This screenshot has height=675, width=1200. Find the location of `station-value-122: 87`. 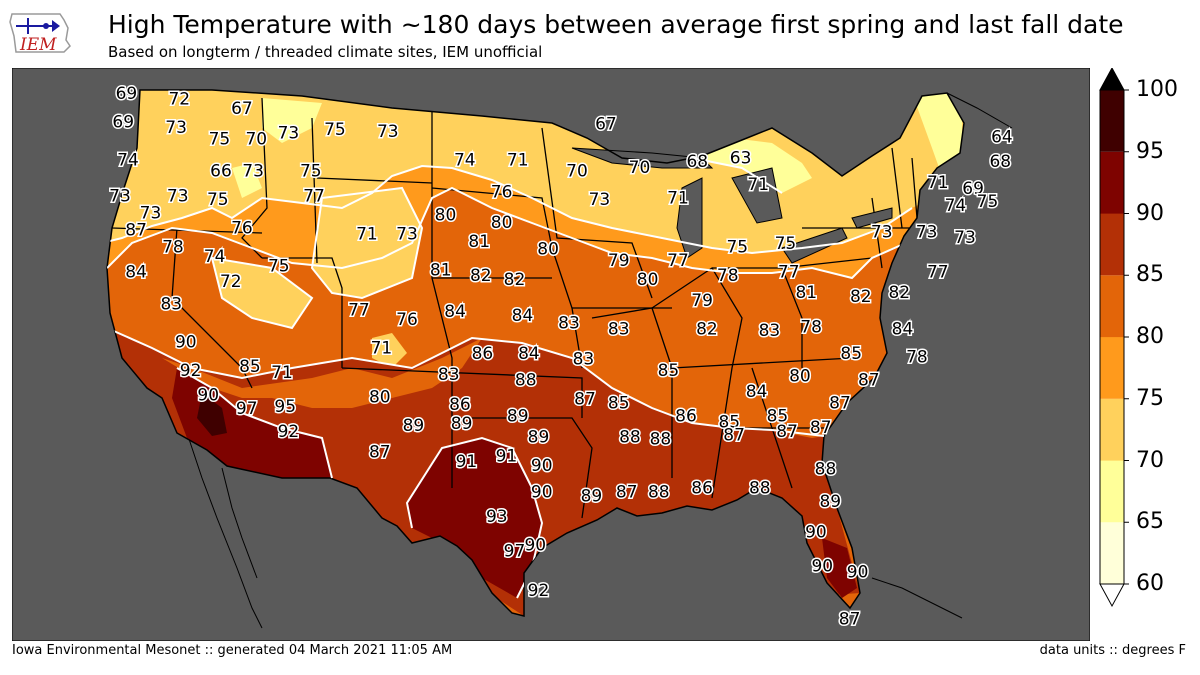

station-value-122: 87 is located at coordinates (627, 493).